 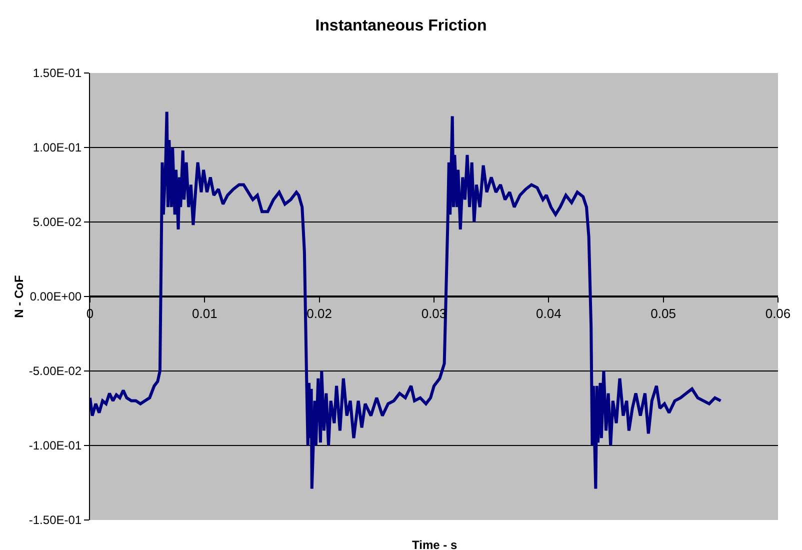 I want to click on y-tick-label: 1.00E-01, so click(x=57, y=147).